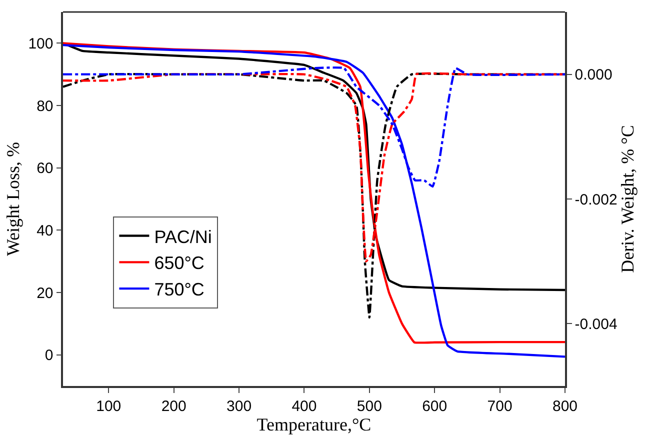 This screenshot has height=441, width=646. What do you see at coordinates (45, 169) in the screenshot?
I see `y-tick-label: 60` at bounding box center [45, 169].